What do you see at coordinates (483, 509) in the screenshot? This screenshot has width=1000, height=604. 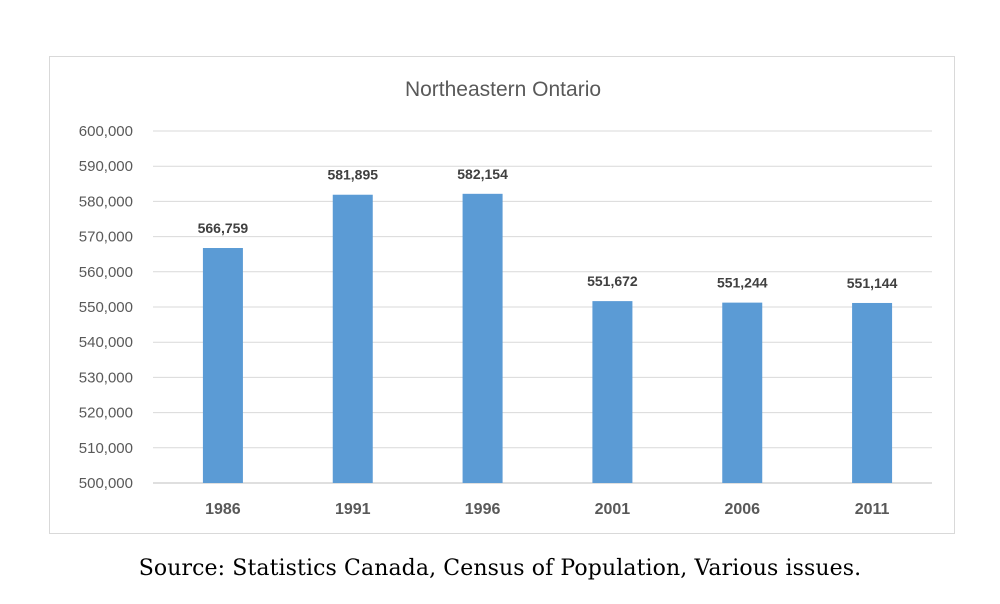 I see `x-tick-label: 1996` at bounding box center [483, 509].